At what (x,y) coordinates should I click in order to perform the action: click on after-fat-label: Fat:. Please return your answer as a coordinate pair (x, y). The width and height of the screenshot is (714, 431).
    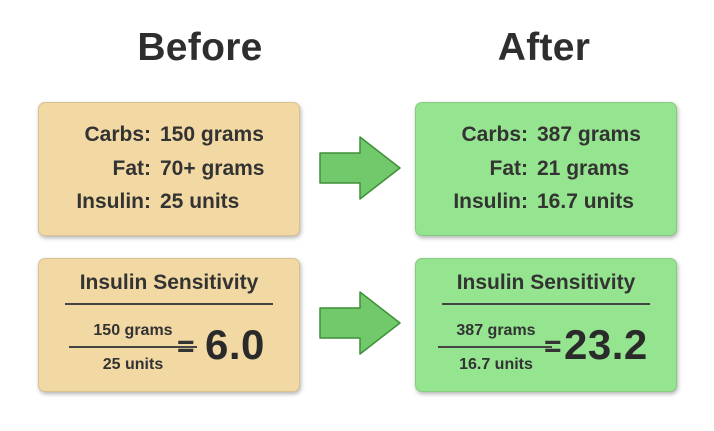
    Looking at the image, I should click on (509, 168).